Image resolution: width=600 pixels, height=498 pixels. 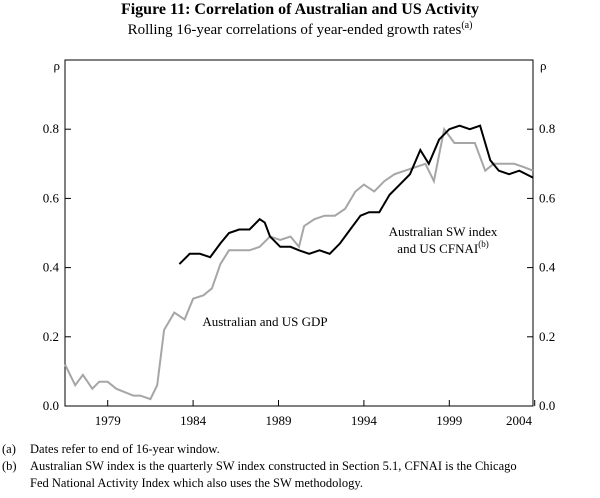 What do you see at coordinates (125, 449) in the screenshot?
I see `footnote-text: Dates refer to end of 16-year window.` at bounding box center [125, 449].